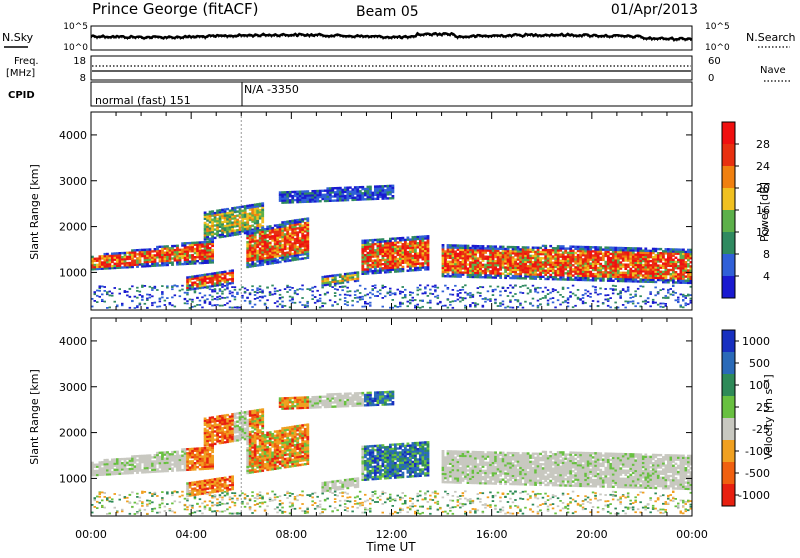 The image size is (800, 558). What do you see at coordinates (763, 166) in the screenshot?
I see `colorbar-tick-label: 24` at bounding box center [763, 166].